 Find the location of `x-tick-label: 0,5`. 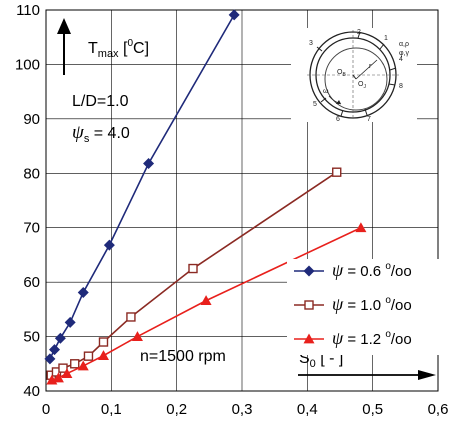

x-tick-label: 0,5 is located at coordinates (372, 409).